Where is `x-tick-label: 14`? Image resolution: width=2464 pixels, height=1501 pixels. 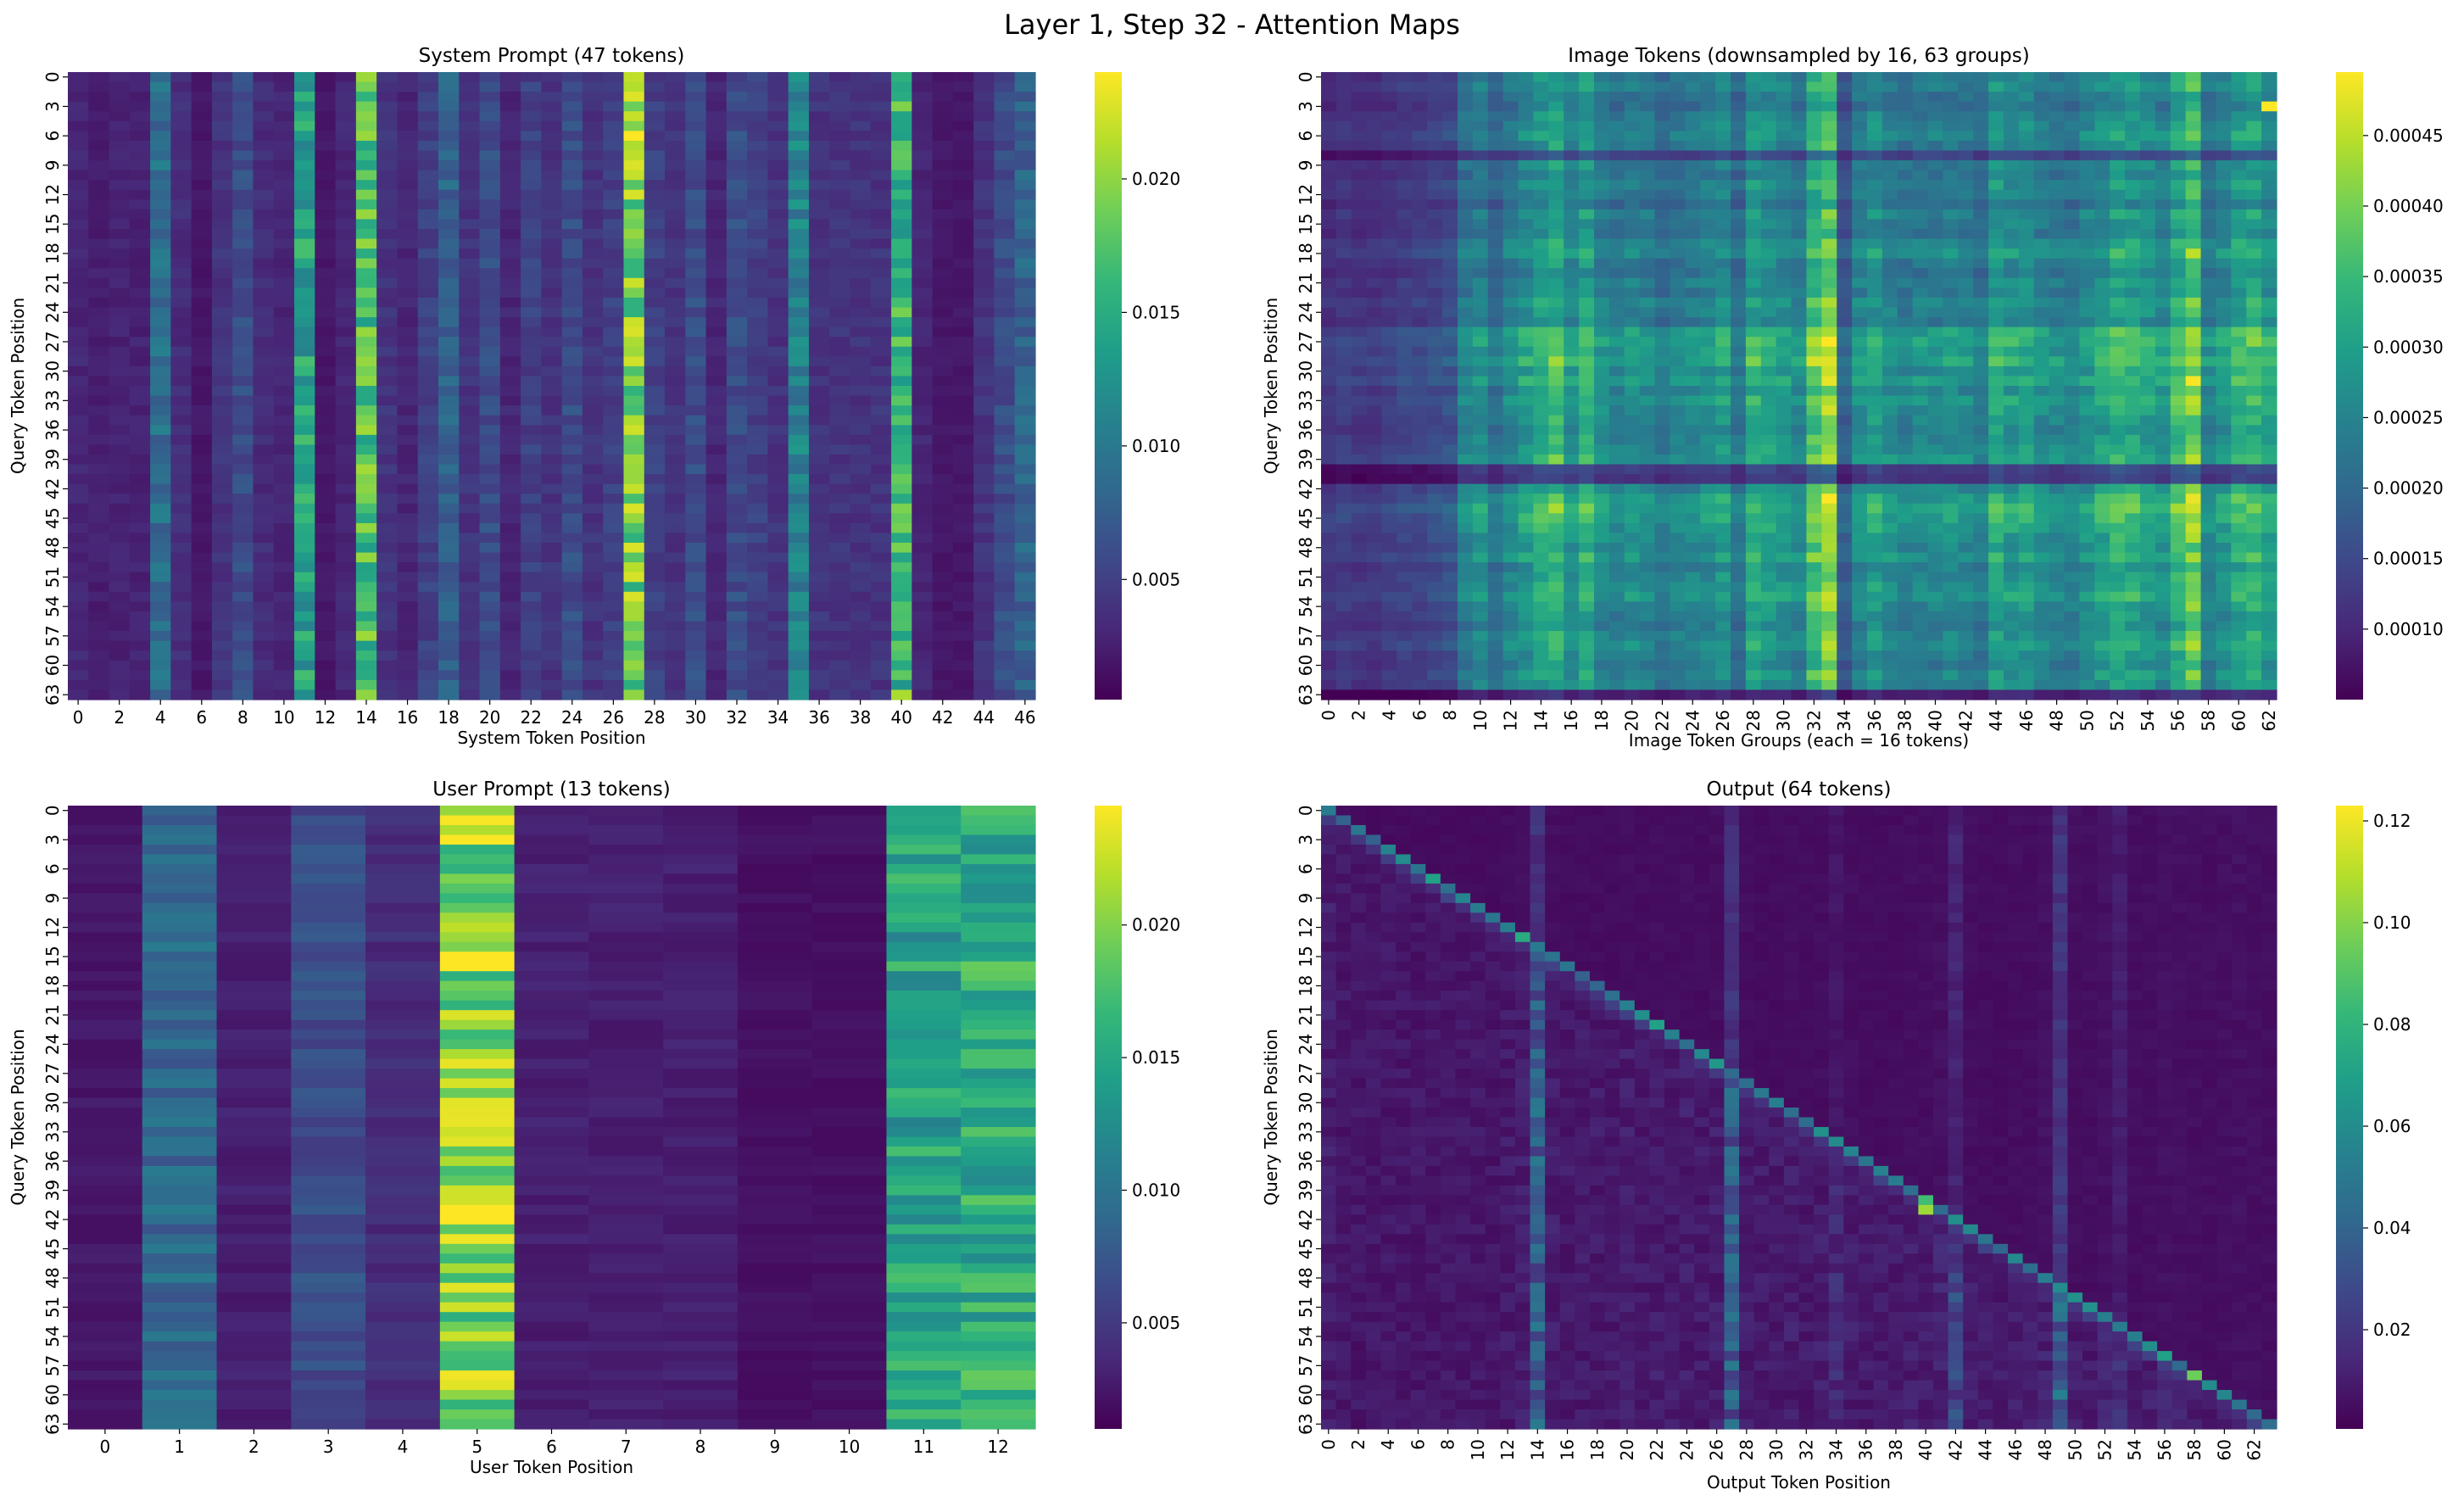 x-tick-label: 14 is located at coordinates (365, 717).